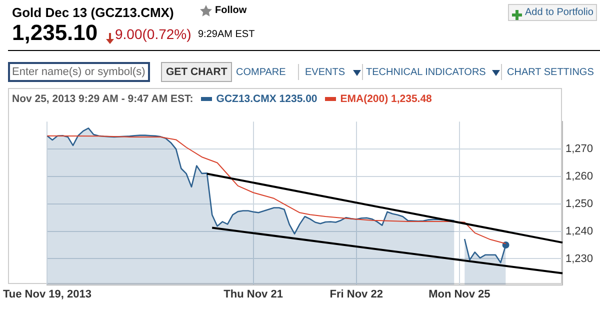  What do you see at coordinates (47, 294) in the screenshot?
I see `x-tick-label: Tue Nov 19, 2013` at bounding box center [47, 294].